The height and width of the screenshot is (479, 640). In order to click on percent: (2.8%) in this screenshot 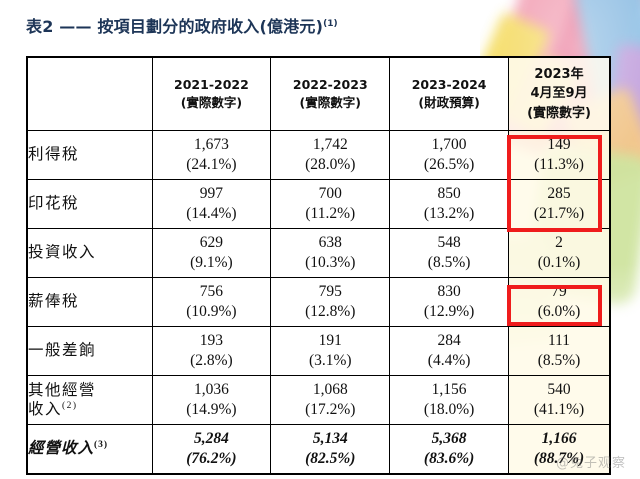, I will do `click(211, 360)`.